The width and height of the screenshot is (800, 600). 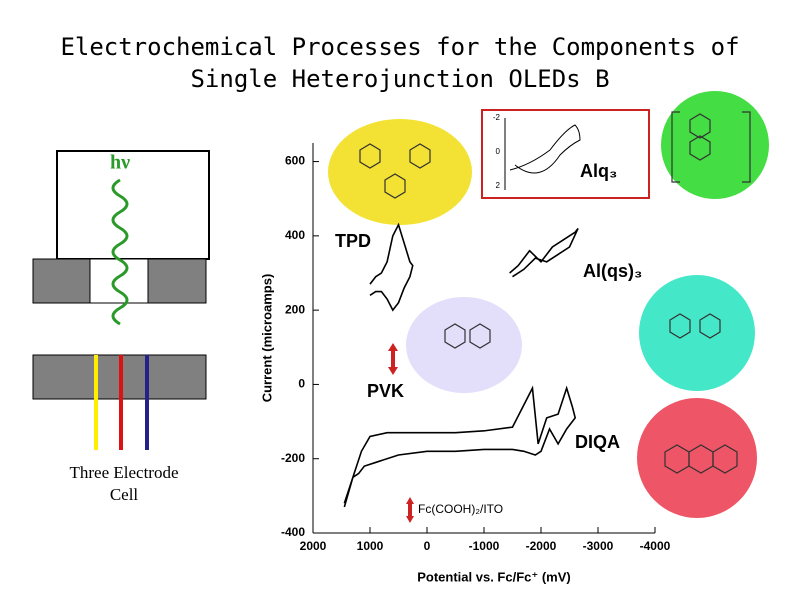 I want to click on x-axis-label: Potential vs. Fc/Fc⁺ (mV), so click(x=494, y=576).